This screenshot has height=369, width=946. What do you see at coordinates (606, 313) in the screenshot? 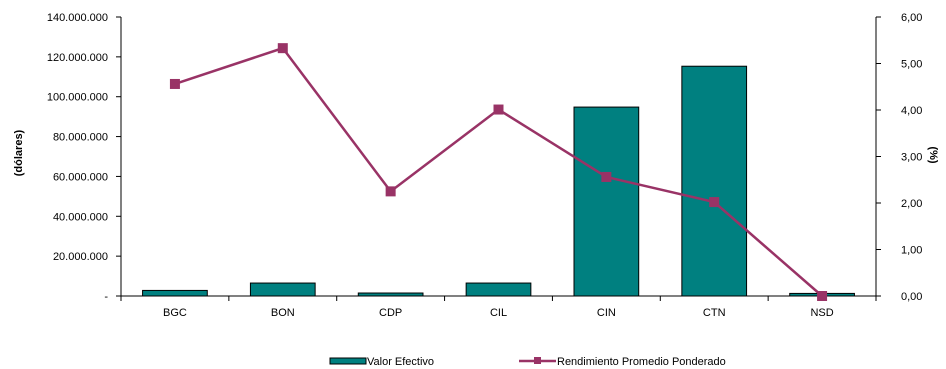
I see `x-tick-label-cin: CIN` at bounding box center [606, 313].